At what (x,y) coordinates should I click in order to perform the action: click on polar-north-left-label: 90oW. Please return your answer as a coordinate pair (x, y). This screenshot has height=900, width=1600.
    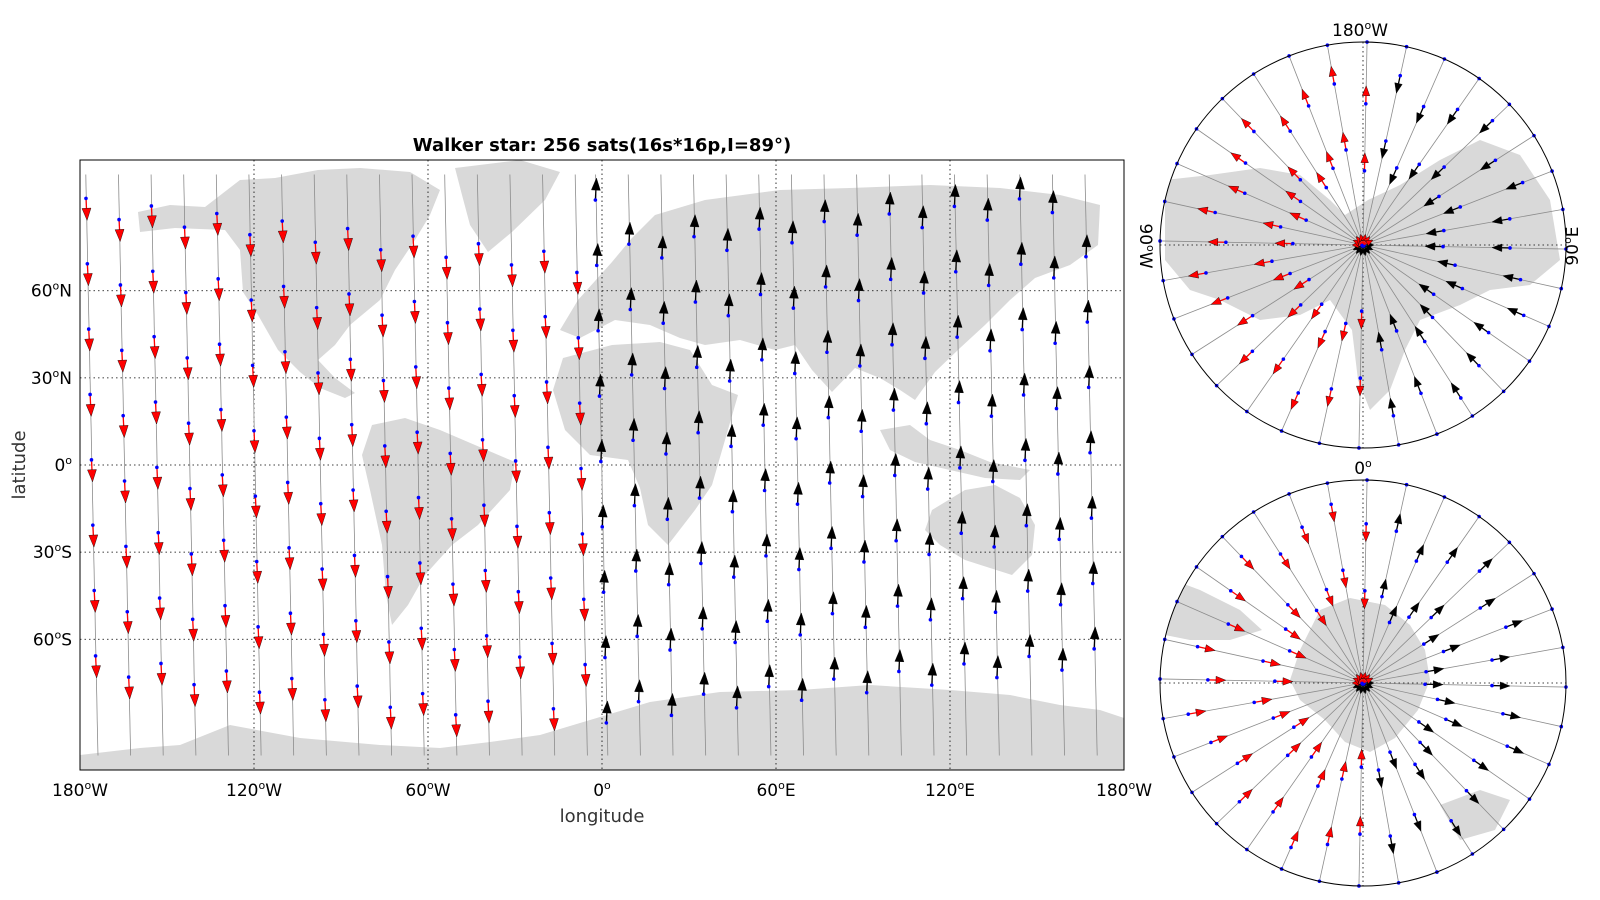
    Looking at the image, I should click on (1146, 245).